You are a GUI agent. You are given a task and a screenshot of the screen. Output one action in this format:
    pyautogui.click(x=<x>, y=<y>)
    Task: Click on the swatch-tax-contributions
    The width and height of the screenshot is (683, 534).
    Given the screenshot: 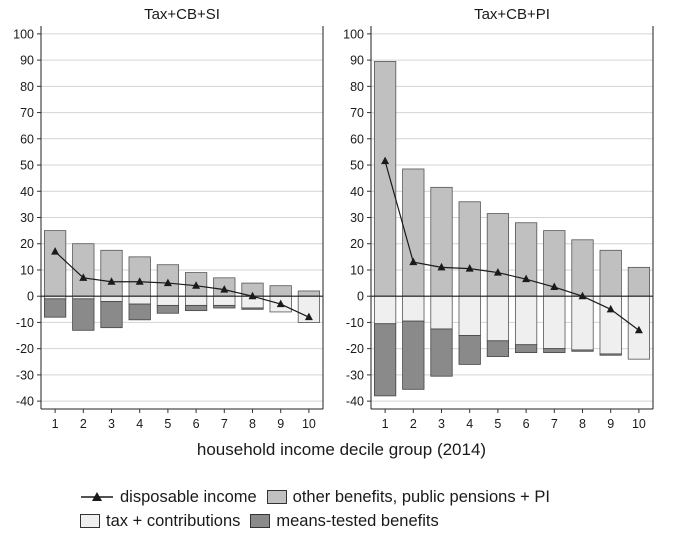 What is the action you would take?
    pyautogui.click(x=90, y=521)
    